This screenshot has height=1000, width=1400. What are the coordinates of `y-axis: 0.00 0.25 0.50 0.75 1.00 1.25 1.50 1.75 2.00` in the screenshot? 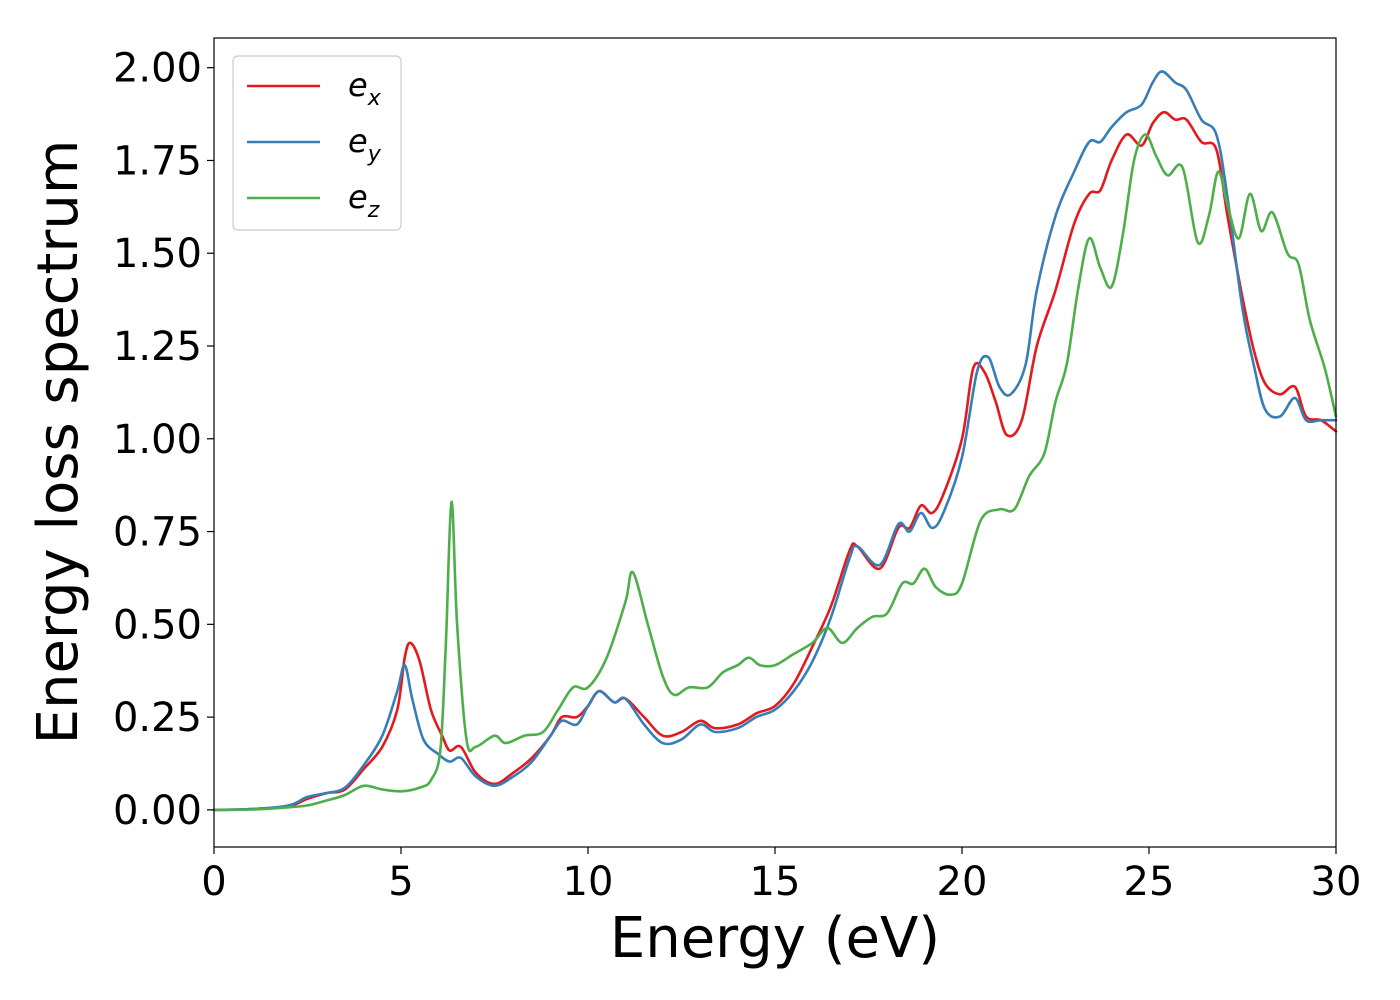 It's located at (163, 440).